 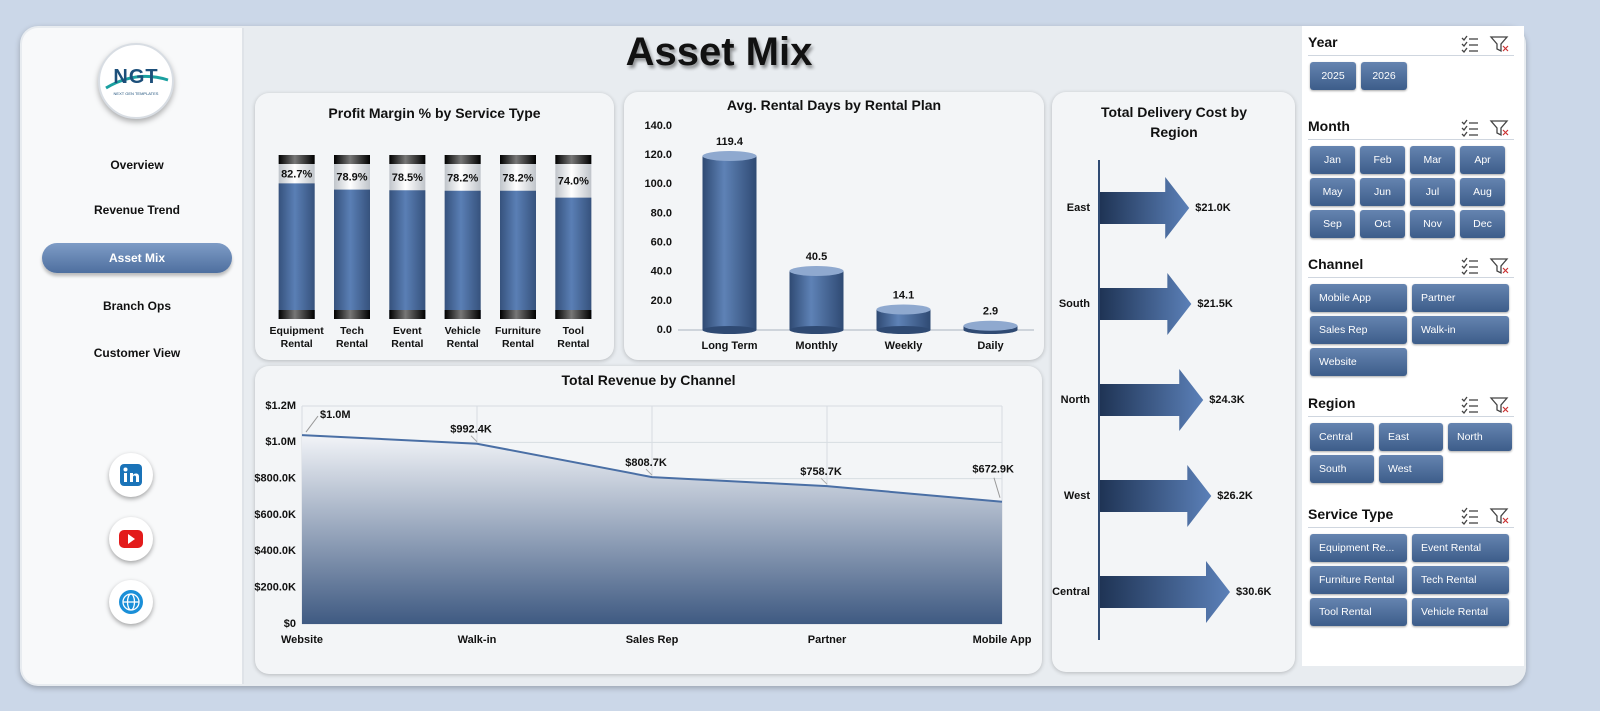 I want to click on nav-item: Branch Ops, so click(x=136, y=306).